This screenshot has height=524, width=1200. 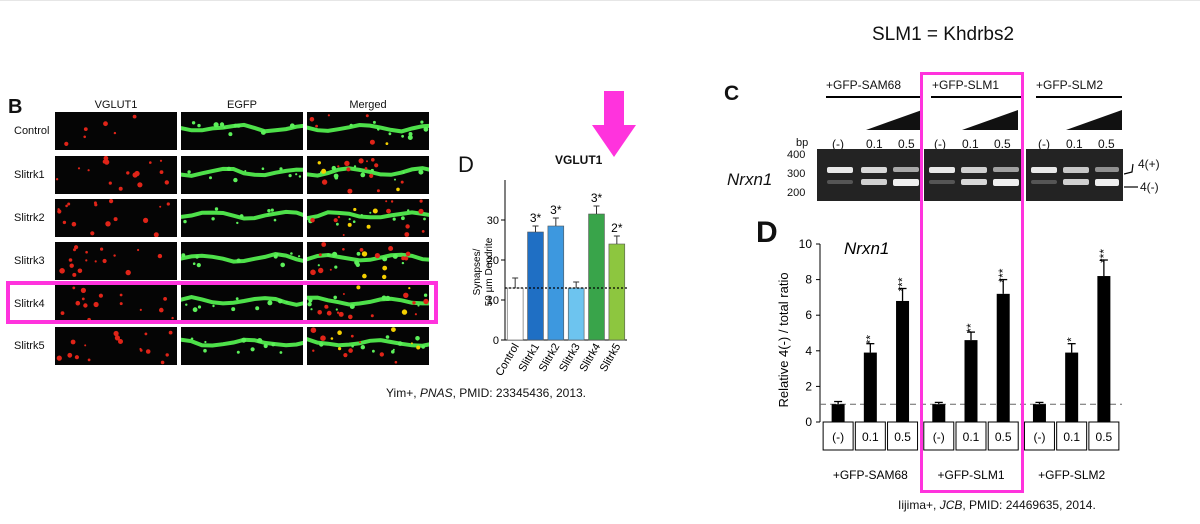 What do you see at coordinates (579, 160) in the screenshot?
I see `chart-title-vglut1: VGLUT1` at bounding box center [579, 160].